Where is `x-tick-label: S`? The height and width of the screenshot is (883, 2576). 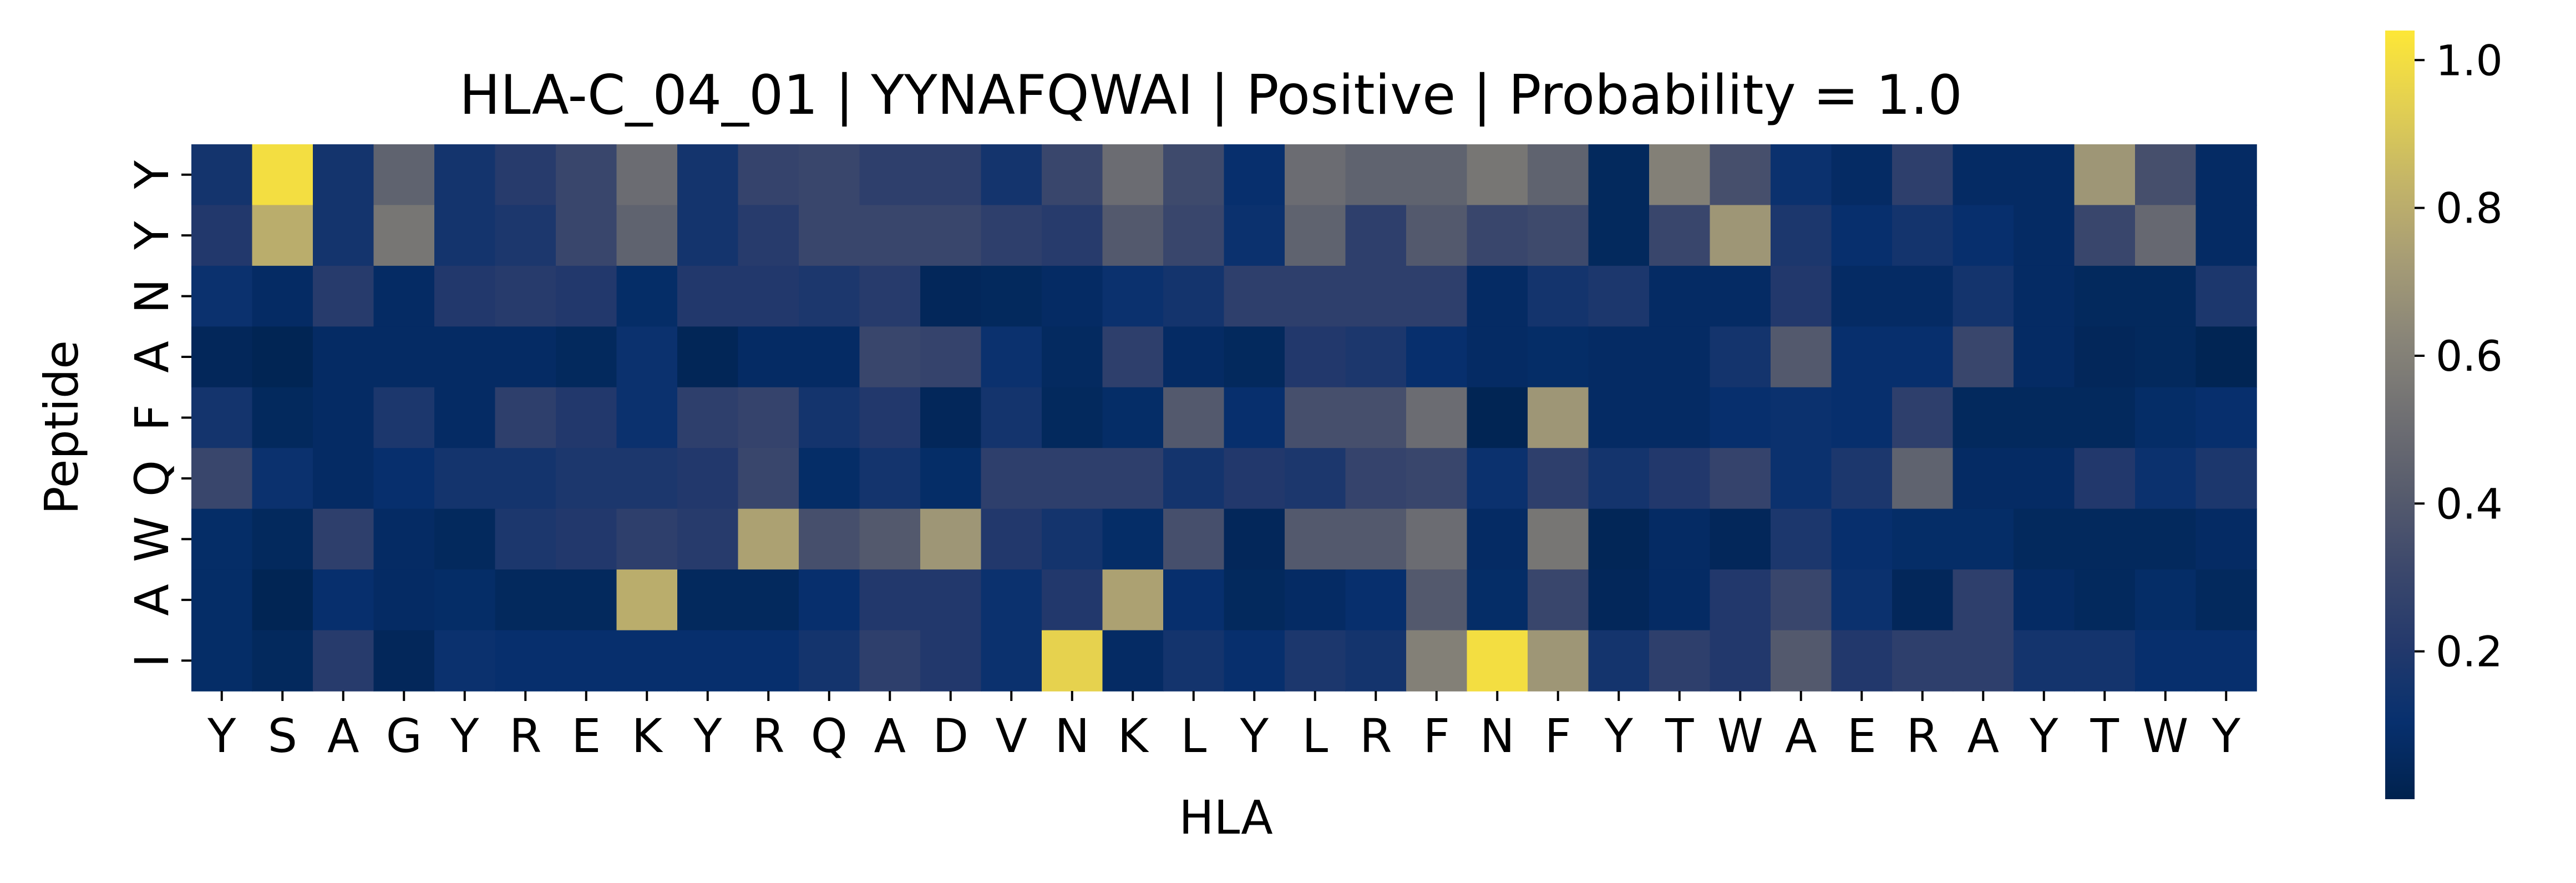
x-tick-label: S is located at coordinates (282, 736).